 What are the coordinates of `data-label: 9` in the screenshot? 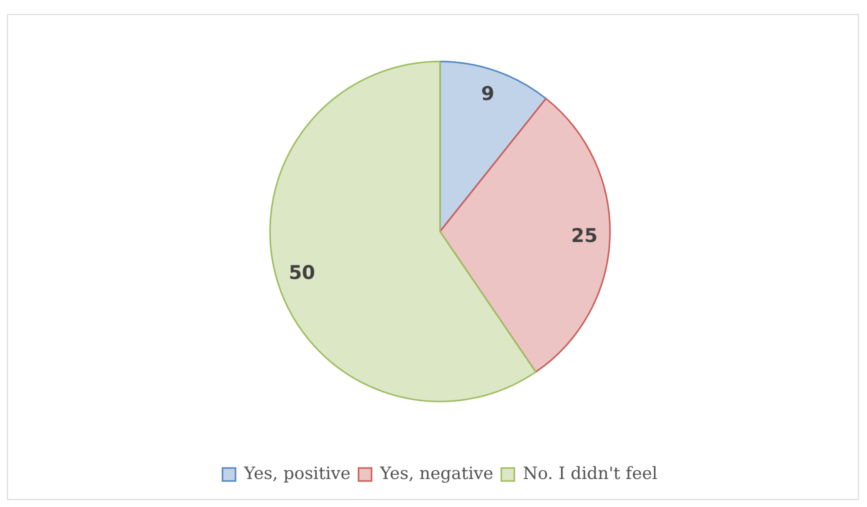 It's located at (487, 94).